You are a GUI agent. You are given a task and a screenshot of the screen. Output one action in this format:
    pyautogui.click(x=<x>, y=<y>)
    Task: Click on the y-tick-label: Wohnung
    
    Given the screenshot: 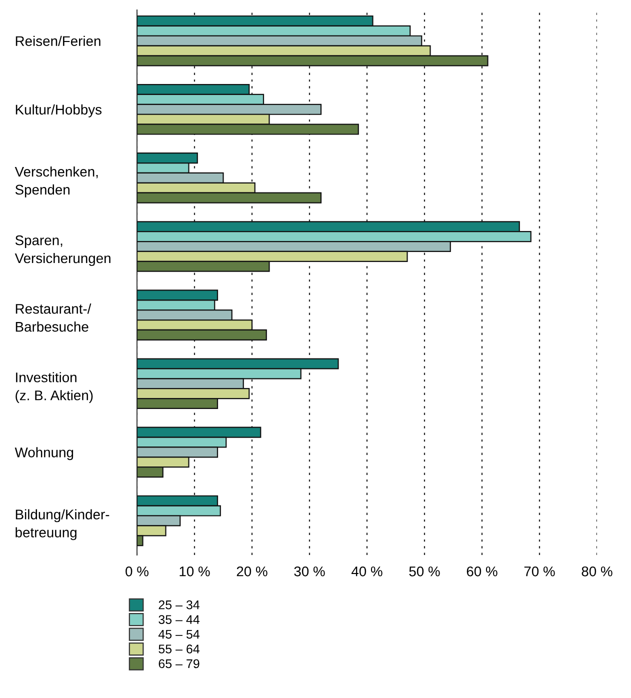 What is the action you would take?
    pyautogui.click(x=44, y=453)
    